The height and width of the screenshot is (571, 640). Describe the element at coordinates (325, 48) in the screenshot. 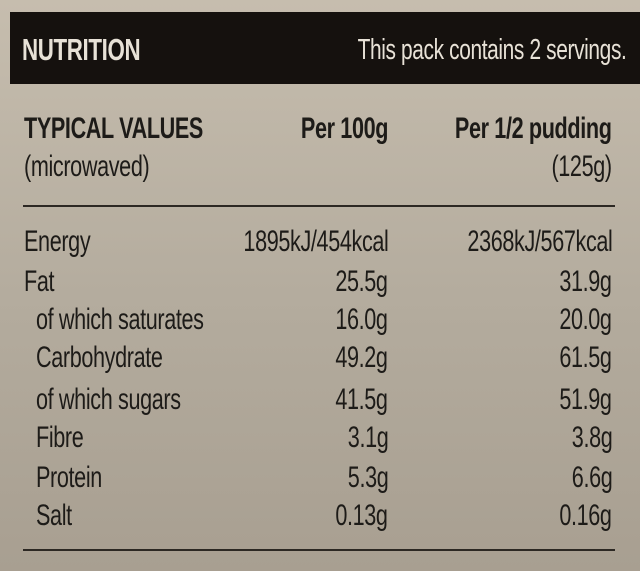

I see `header-bar: NUTRITION This pack contains 2 servings.` at that location.